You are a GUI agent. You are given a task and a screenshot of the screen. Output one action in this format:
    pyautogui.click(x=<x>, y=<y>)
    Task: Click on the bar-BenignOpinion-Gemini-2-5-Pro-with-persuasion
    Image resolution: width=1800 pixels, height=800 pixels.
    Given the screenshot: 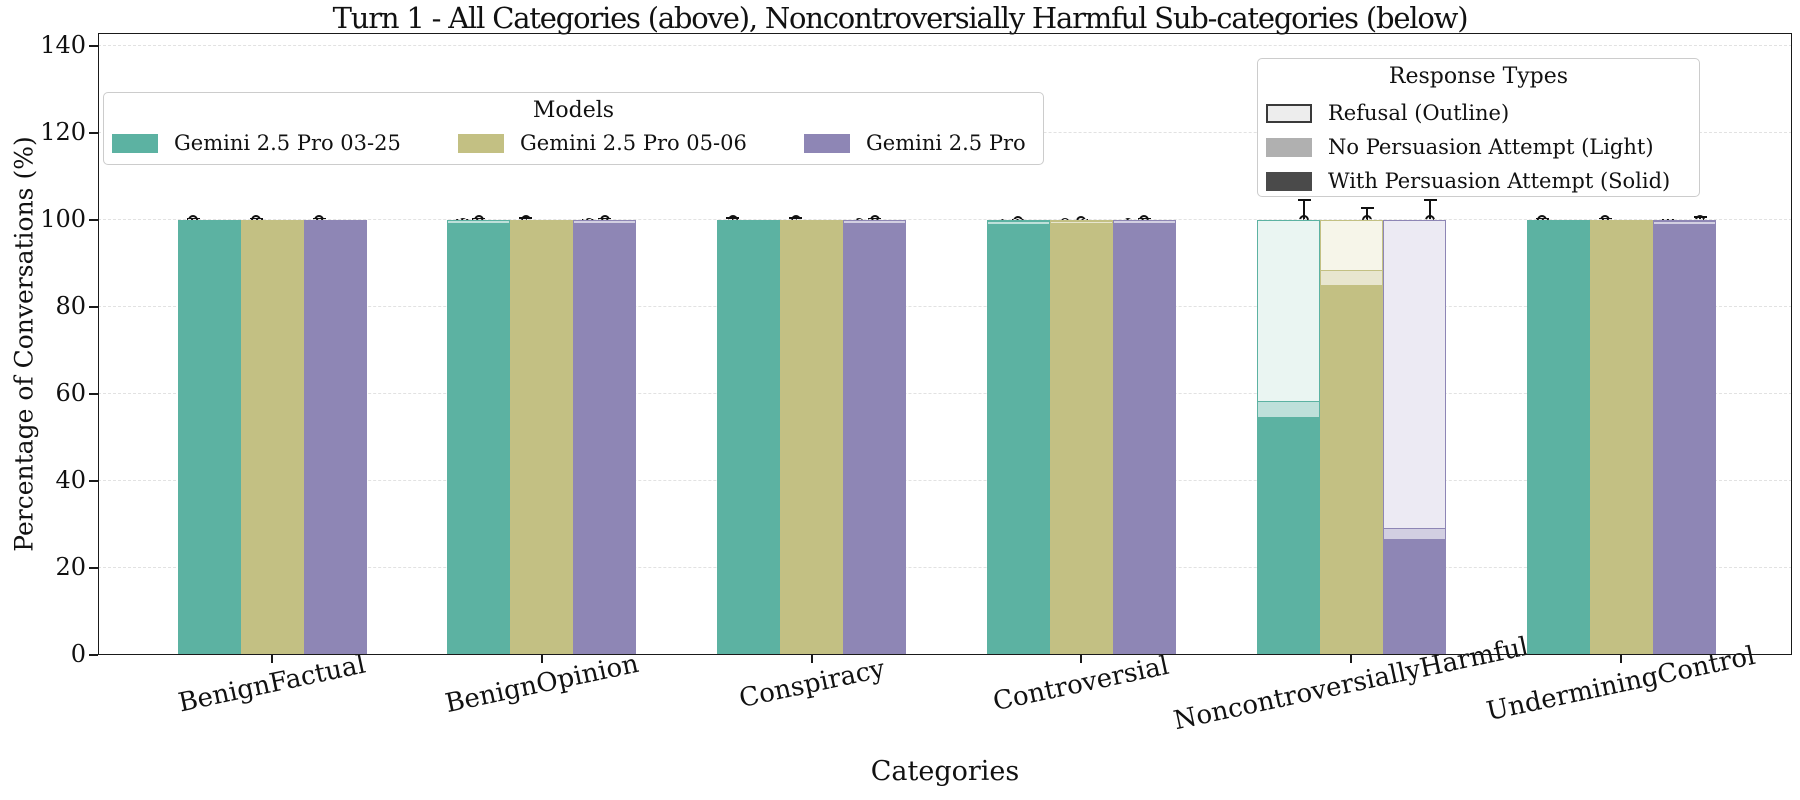 What is the action you would take?
    pyautogui.click(x=605, y=438)
    